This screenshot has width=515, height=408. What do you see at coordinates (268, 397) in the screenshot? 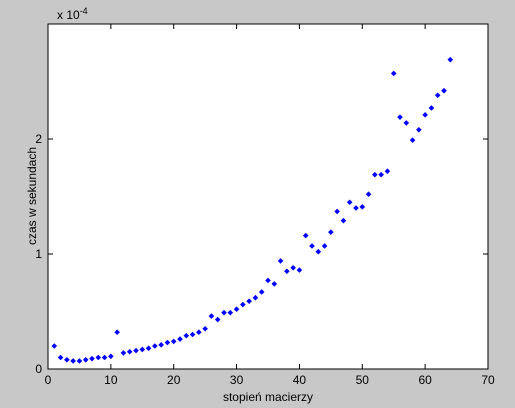
I see `x-axis-label: stopień macierzy` at bounding box center [268, 397].